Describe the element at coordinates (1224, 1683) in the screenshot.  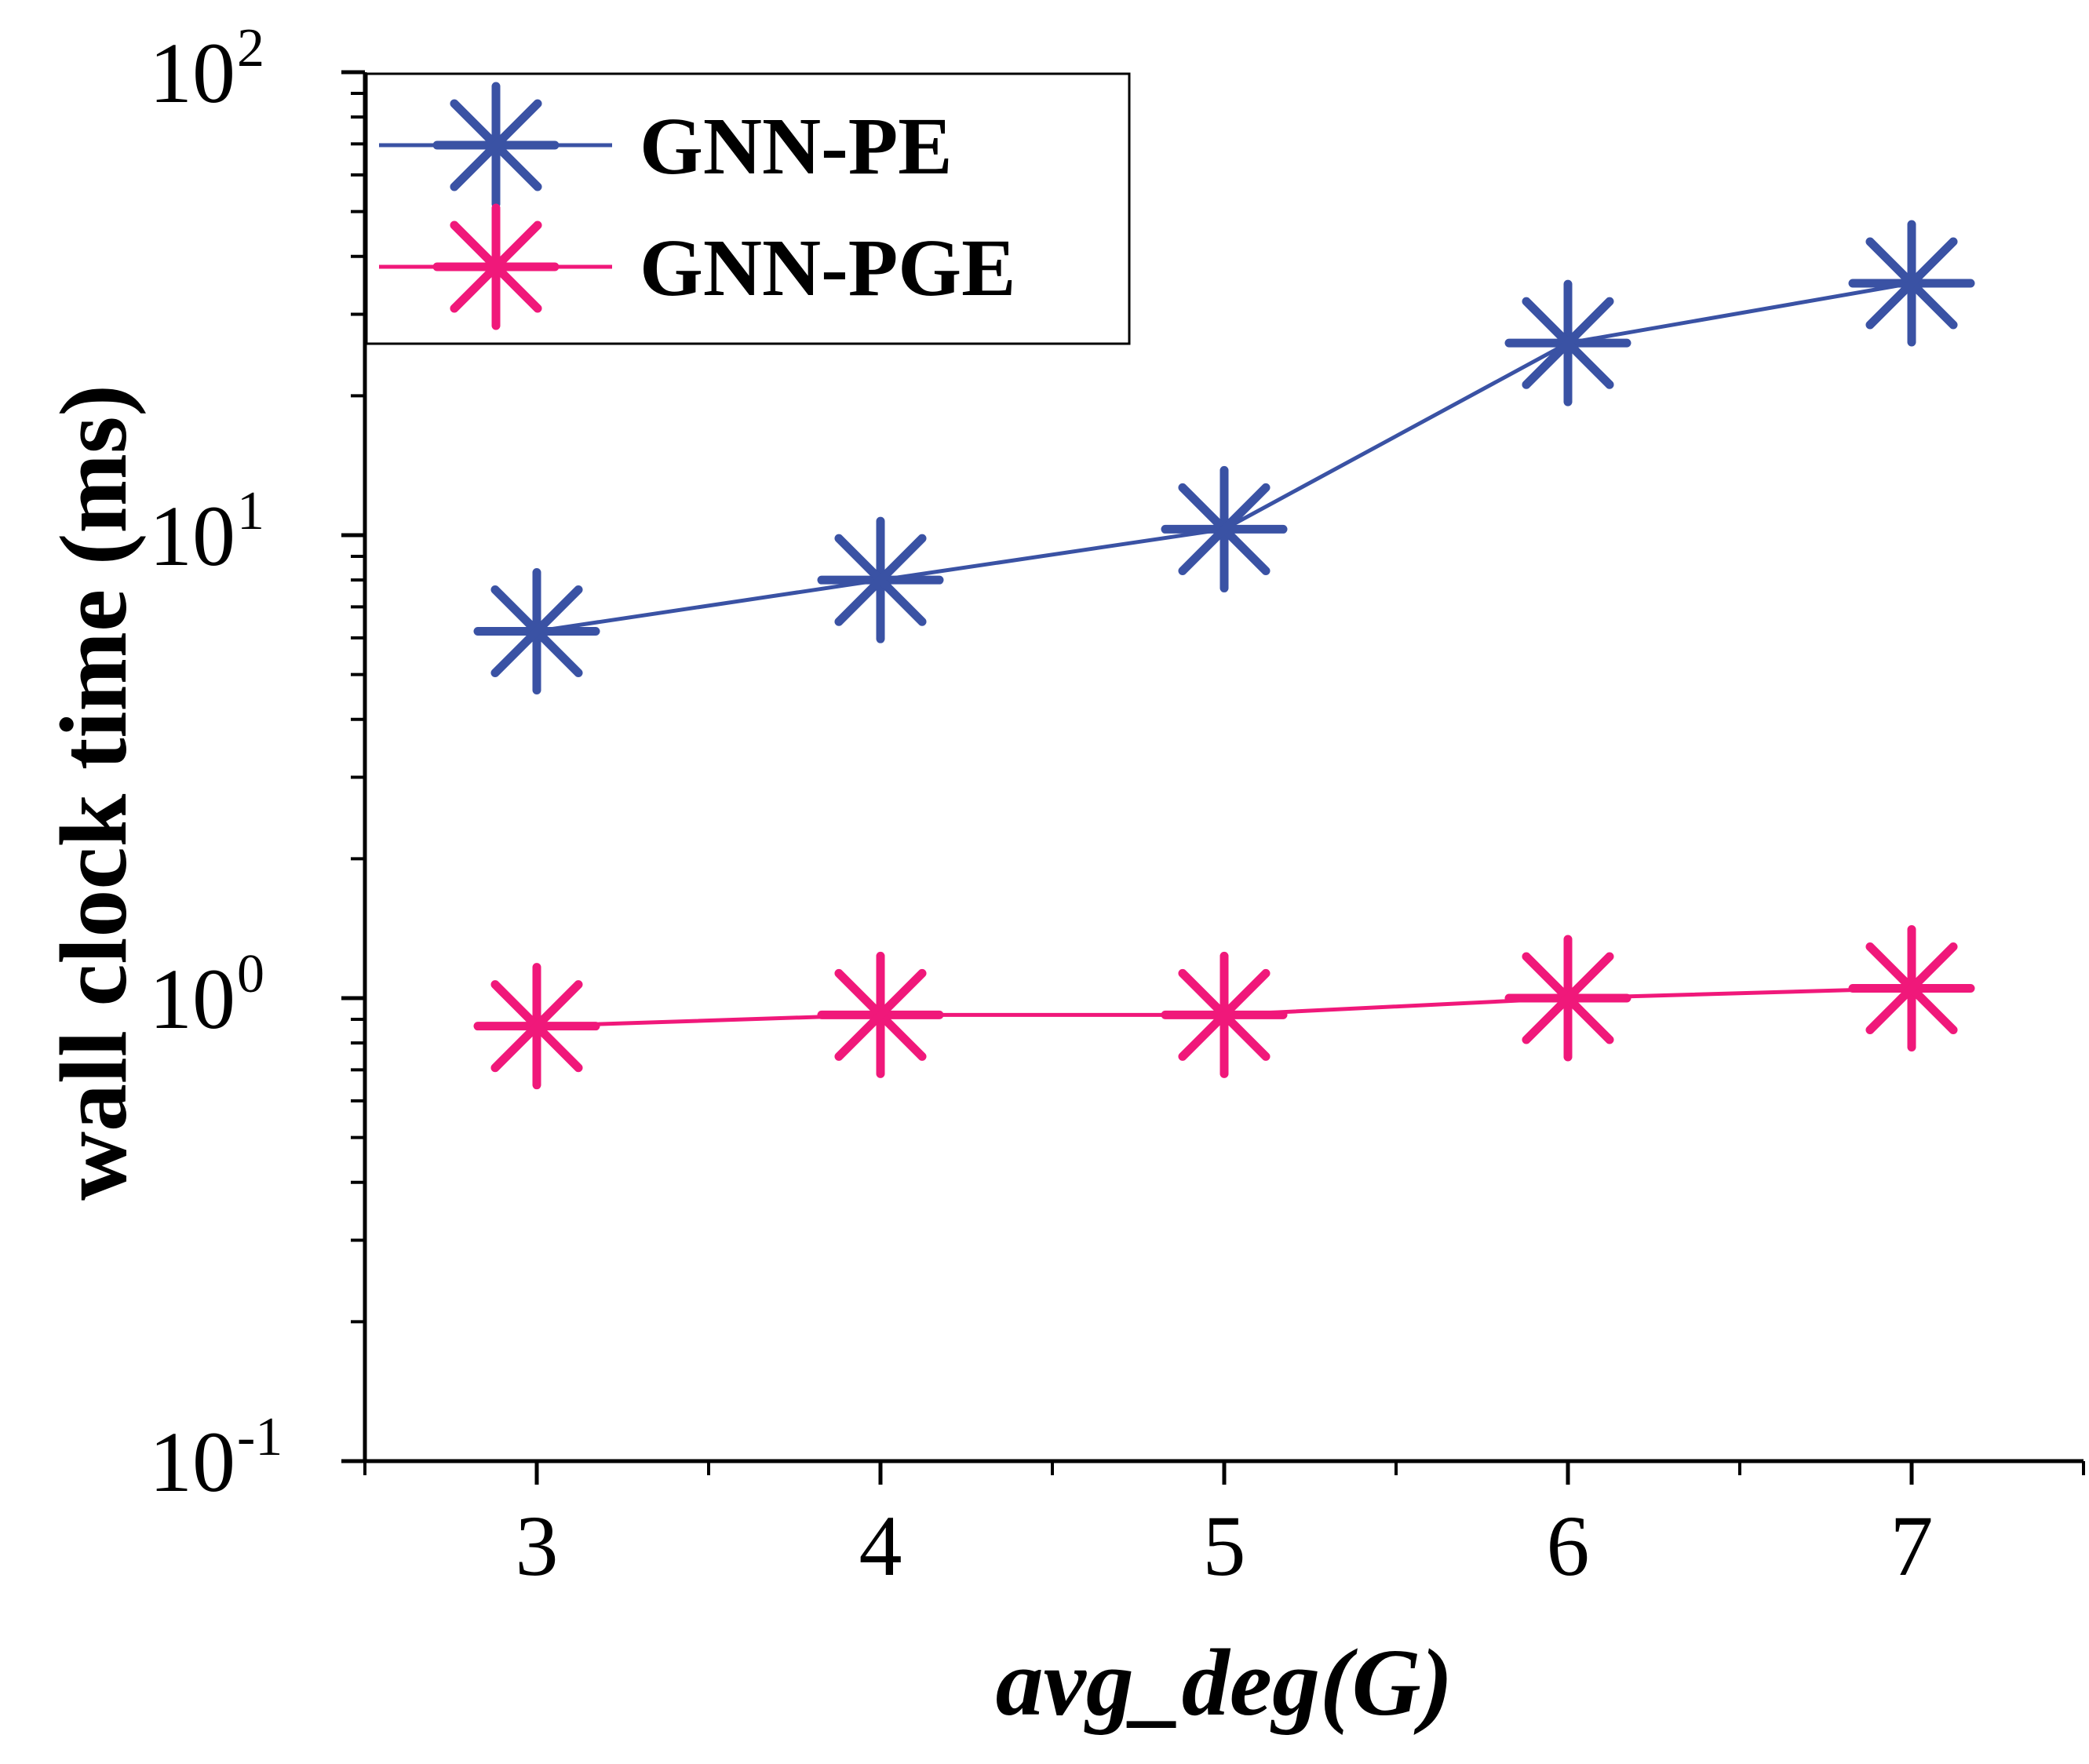
I see `x-axis-label: avg_deg(G)` at that location.